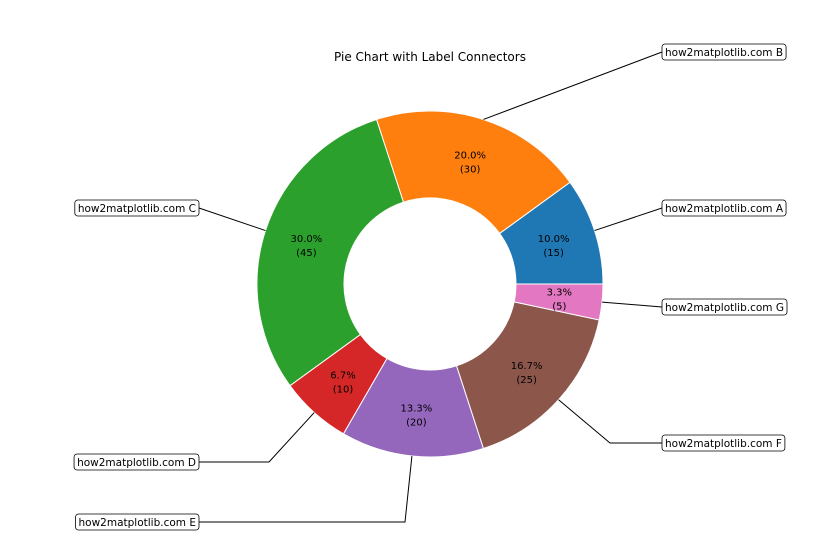  I want to click on slice-label: how2matplotlib.com F, so click(723, 444).